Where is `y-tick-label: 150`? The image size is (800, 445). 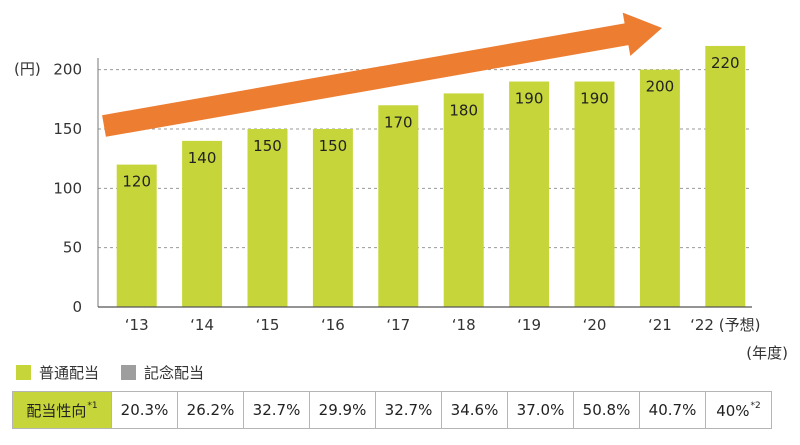
y-tick-label: 150 is located at coordinates (67, 129).